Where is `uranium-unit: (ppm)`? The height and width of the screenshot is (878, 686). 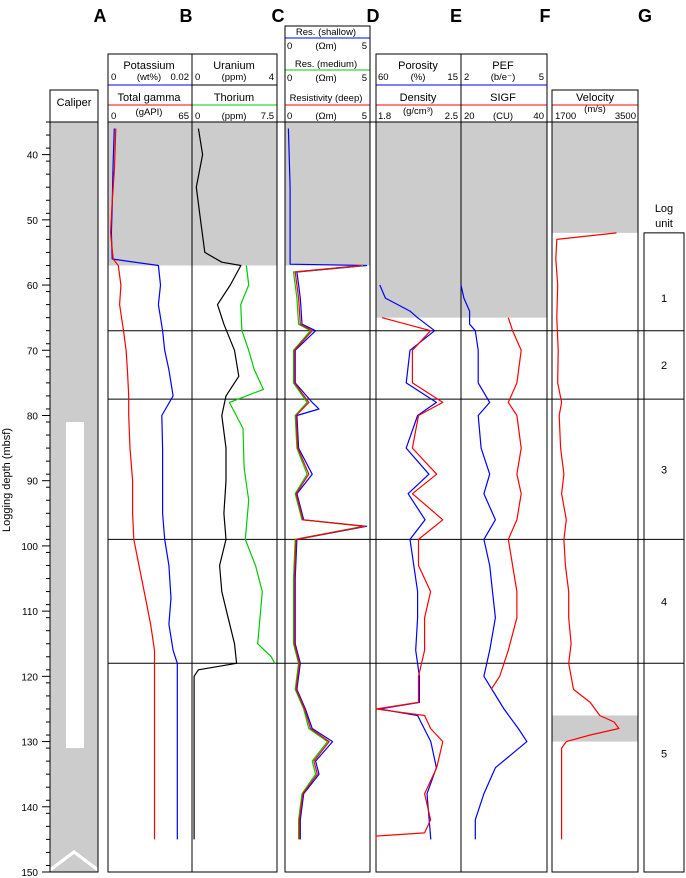 uranium-unit: (ppm) is located at coordinates (234, 77).